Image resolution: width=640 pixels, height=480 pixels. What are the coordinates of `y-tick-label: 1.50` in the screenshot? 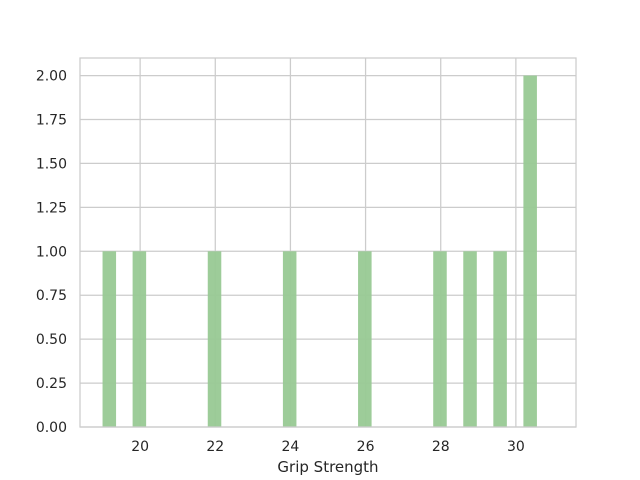 It's located at (51, 164).